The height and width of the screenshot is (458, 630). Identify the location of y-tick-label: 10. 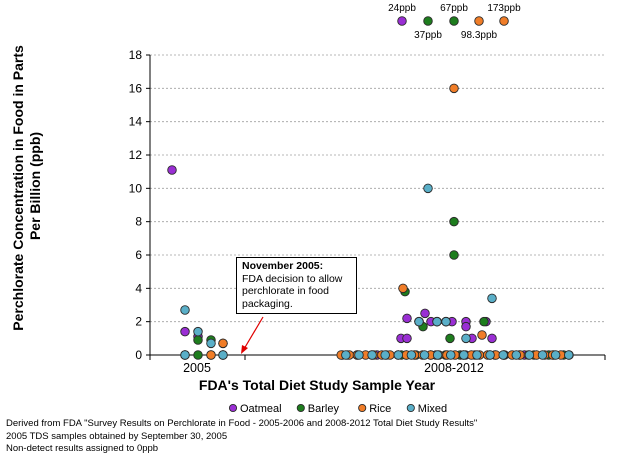
(136, 188).